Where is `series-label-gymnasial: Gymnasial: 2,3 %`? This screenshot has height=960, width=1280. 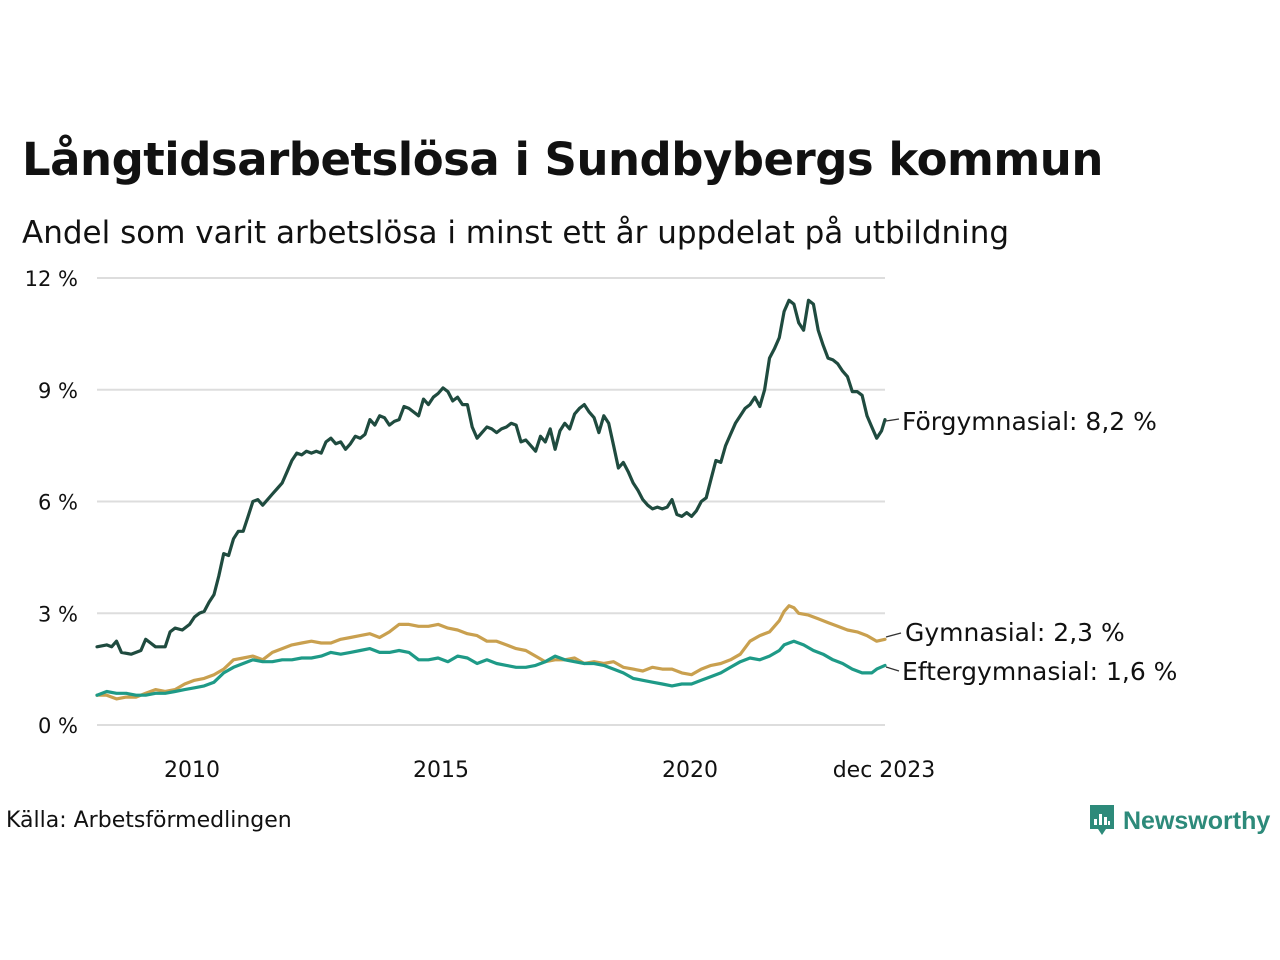
series-label-gymnasial: Gymnasial: 2,3 % is located at coordinates (1015, 632).